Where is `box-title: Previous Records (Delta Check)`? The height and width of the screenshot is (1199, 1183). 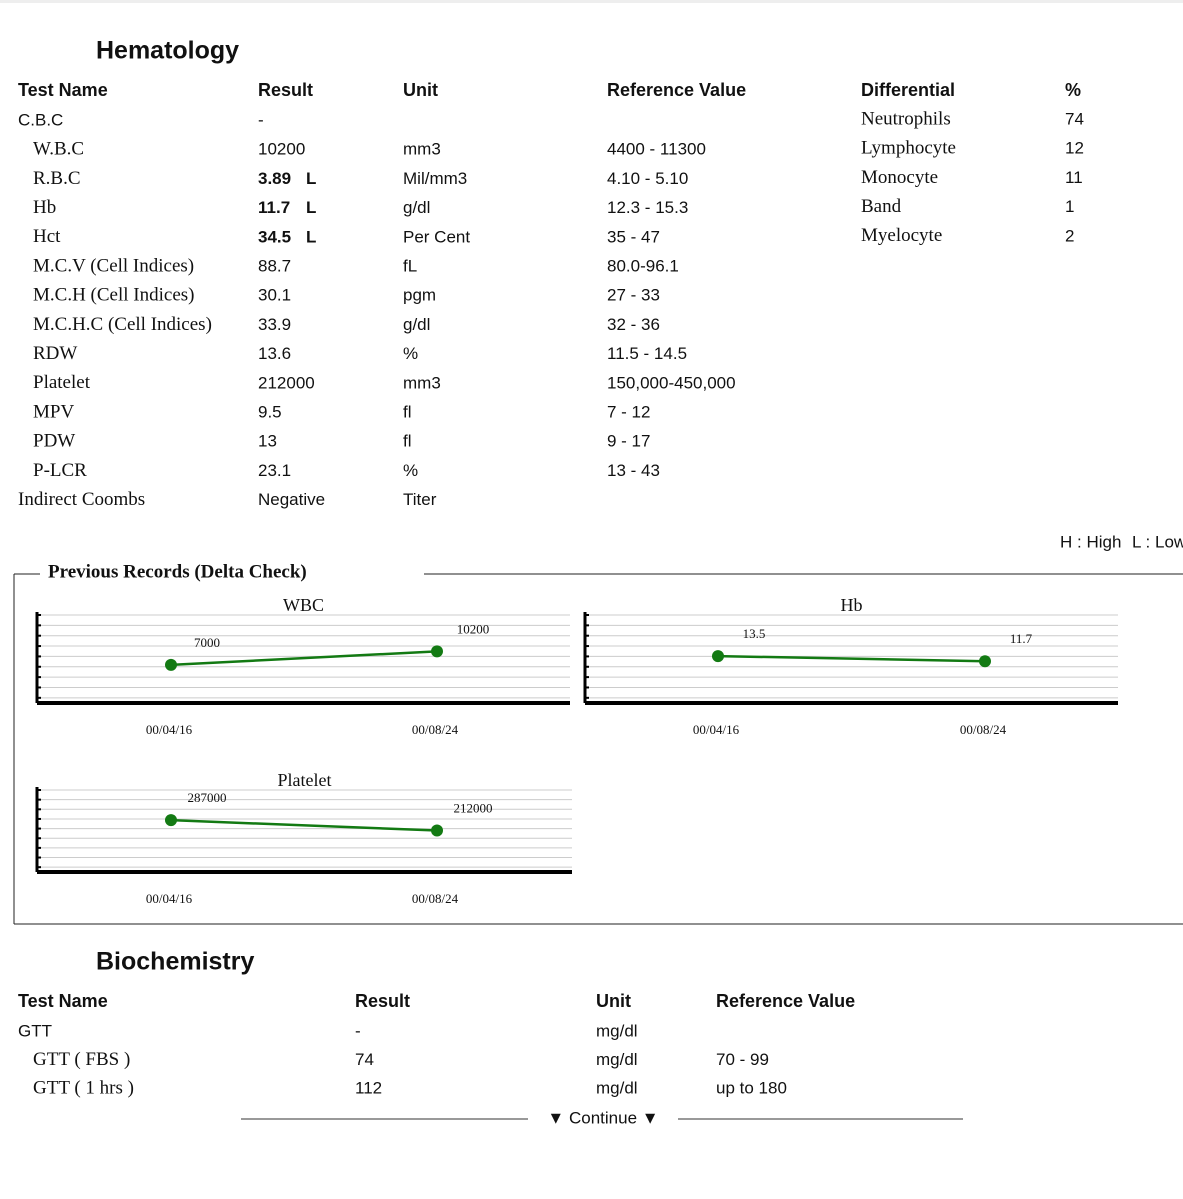 box-title: Previous Records (Delta Check) is located at coordinates (177, 571).